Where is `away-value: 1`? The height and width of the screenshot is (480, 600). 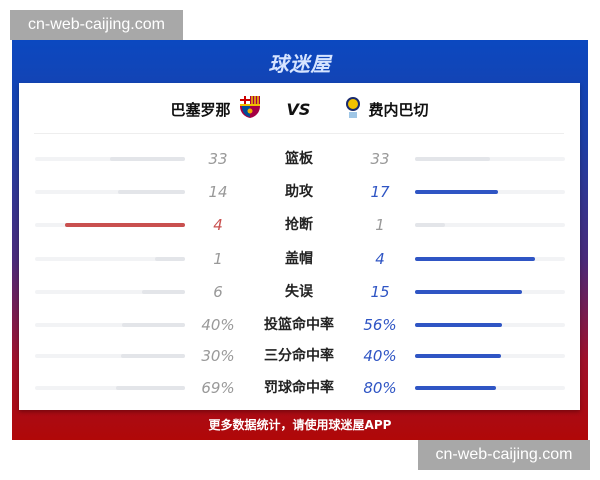 away-value: 1 is located at coordinates (380, 225).